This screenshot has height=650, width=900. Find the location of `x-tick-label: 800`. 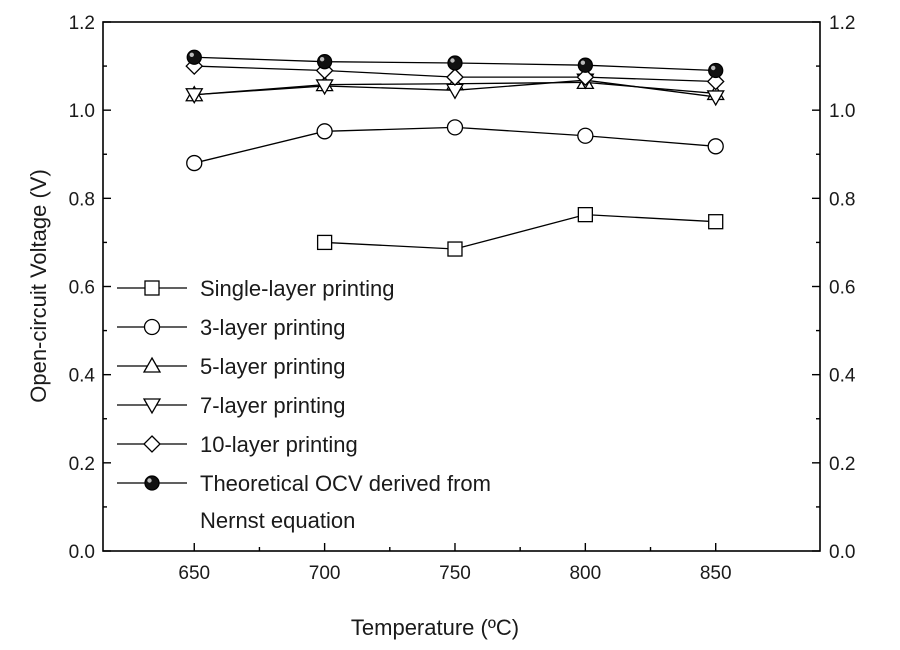

x-tick-label: 800 is located at coordinates (585, 573).